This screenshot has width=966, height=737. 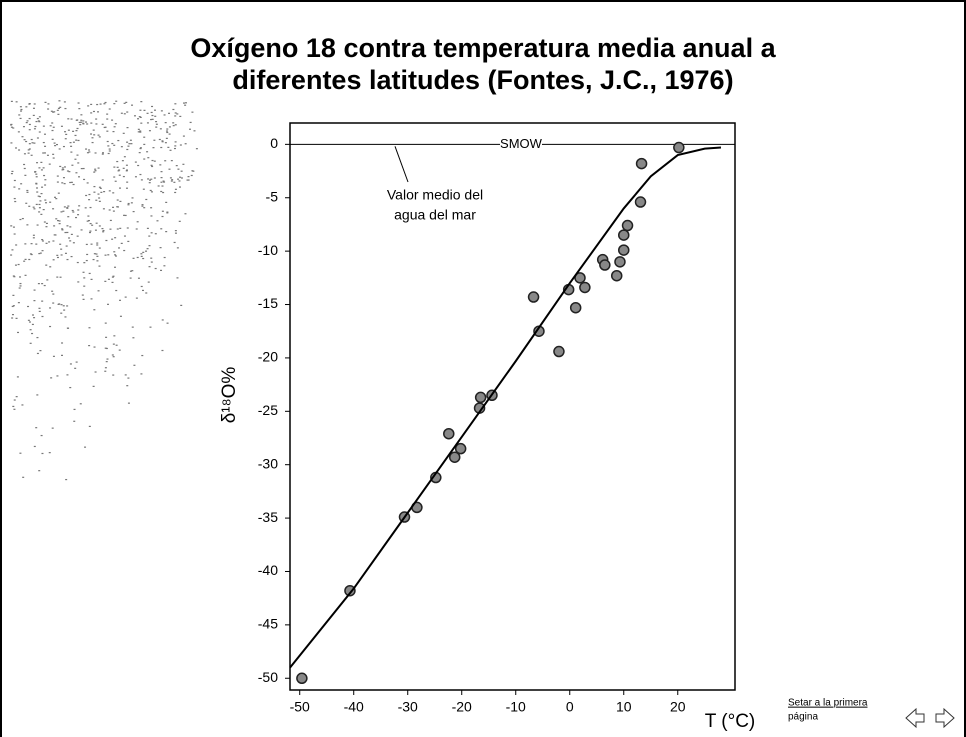 What do you see at coordinates (828, 703) in the screenshot?
I see `nav-hint: Setar a la primera` at bounding box center [828, 703].